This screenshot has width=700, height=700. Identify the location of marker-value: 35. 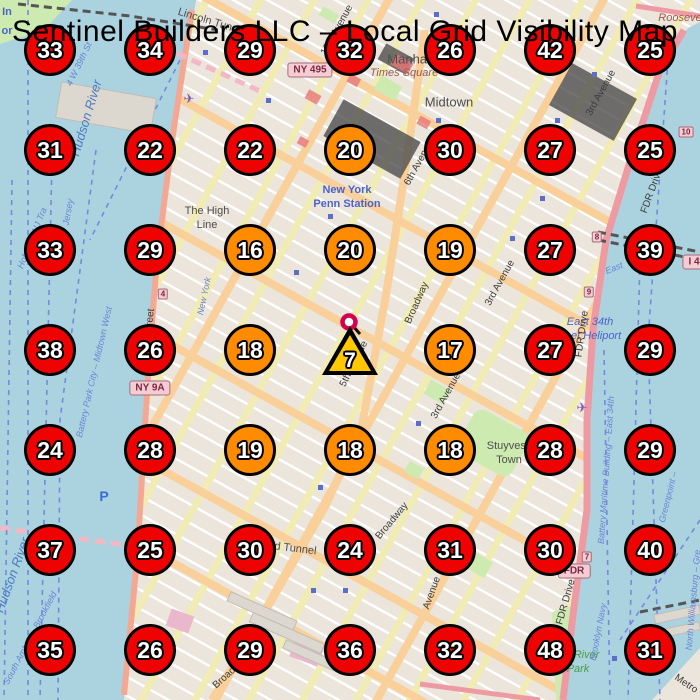
(50, 649).